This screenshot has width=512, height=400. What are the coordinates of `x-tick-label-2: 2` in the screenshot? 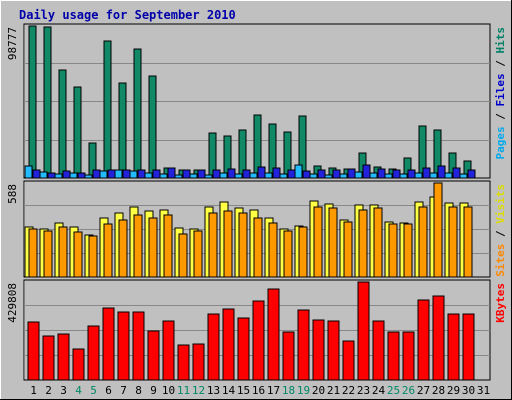 It's located at (48, 390).